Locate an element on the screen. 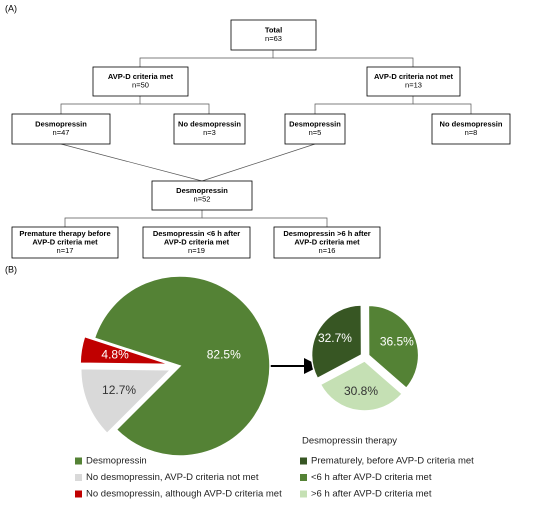 This screenshot has width=550, height=508. node-count: n=52 is located at coordinates (202, 199).